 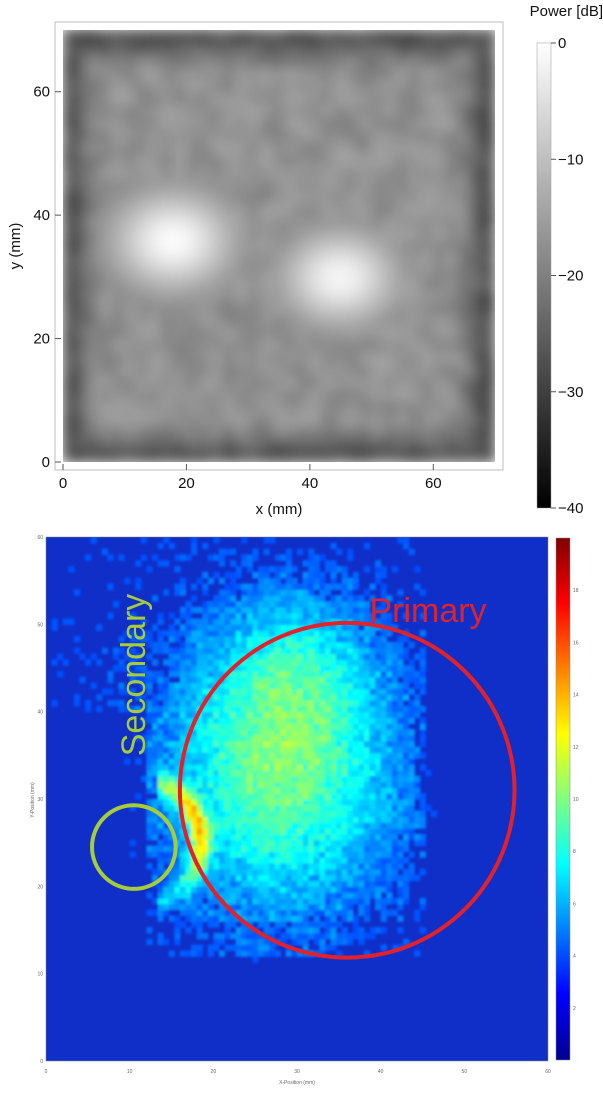 What do you see at coordinates (40, 625) in the screenshot?
I see `bottom-y-tick-label: 50` at bounding box center [40, 625].